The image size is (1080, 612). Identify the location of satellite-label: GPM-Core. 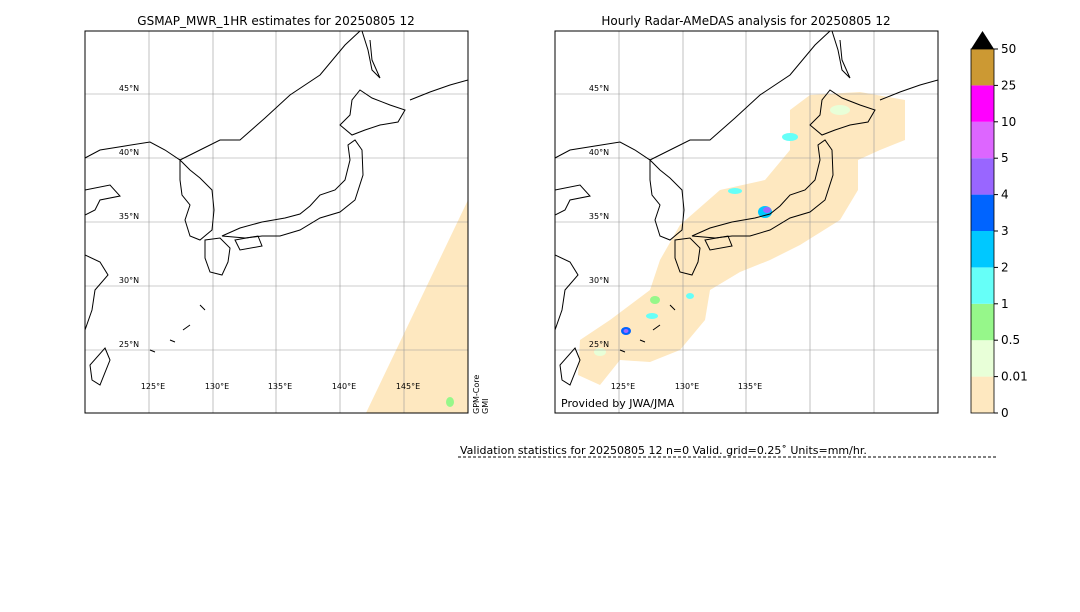
(476, 394).